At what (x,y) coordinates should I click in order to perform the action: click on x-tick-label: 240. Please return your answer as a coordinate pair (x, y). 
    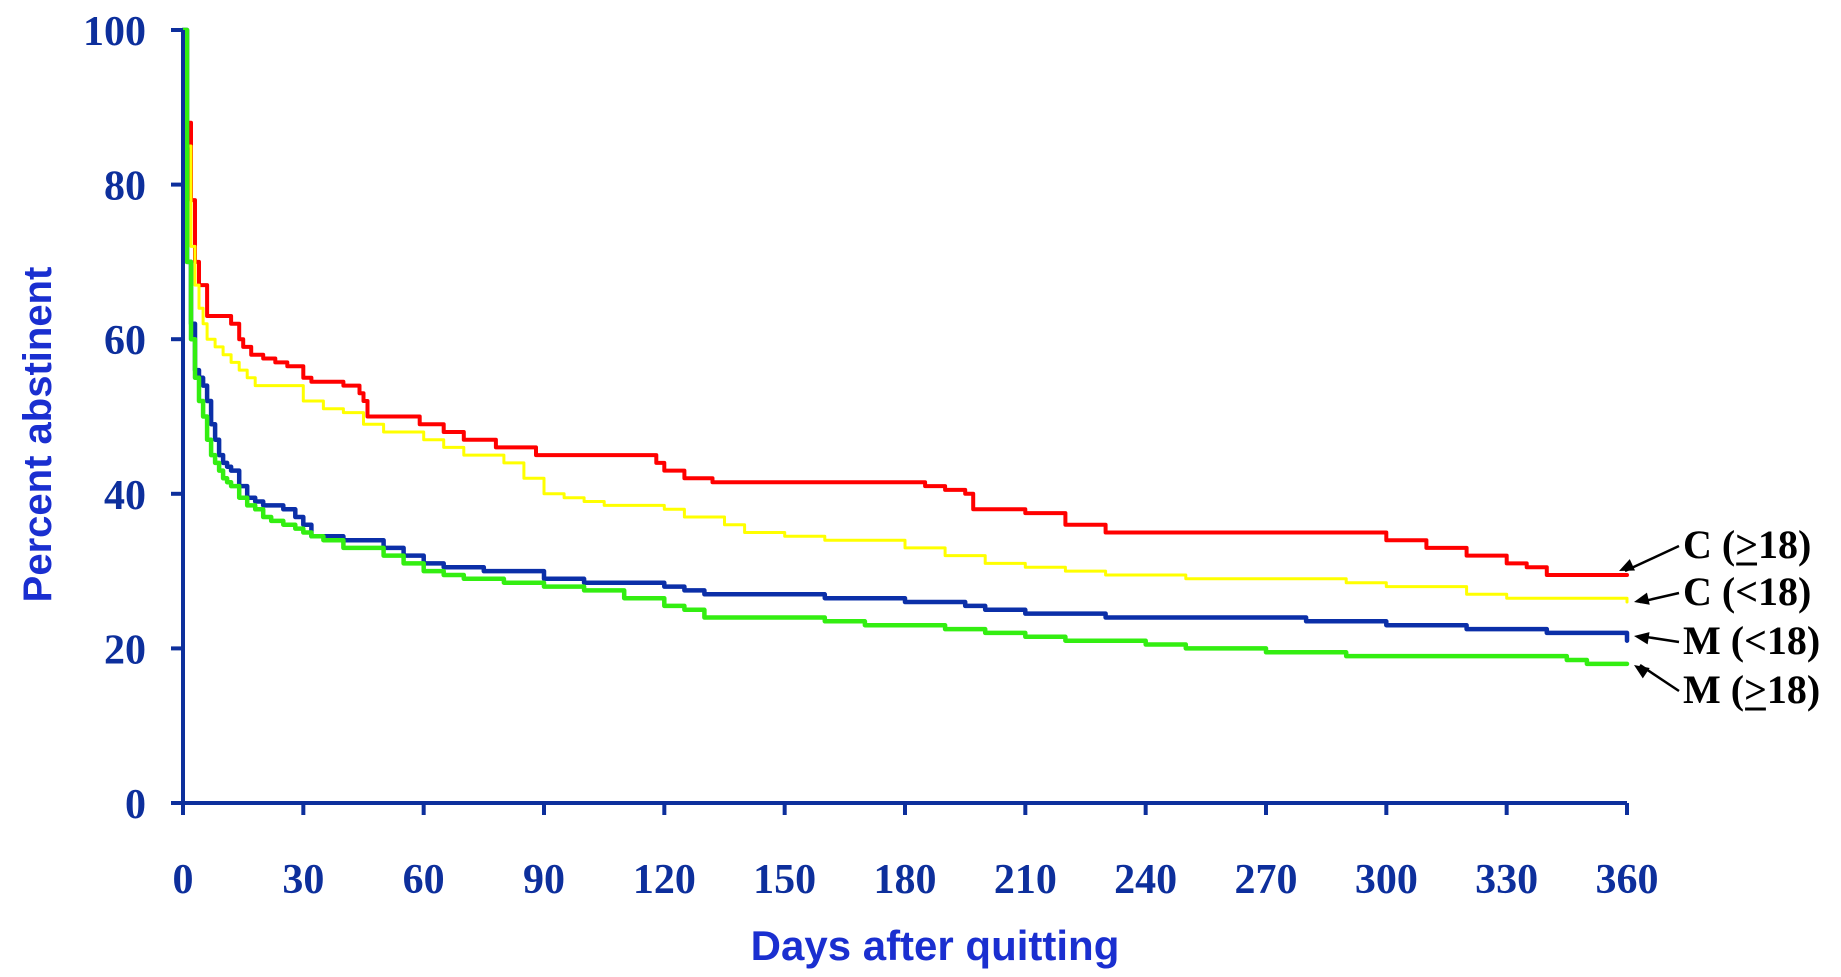
    Looking at the image, I should click on (1145, 880).